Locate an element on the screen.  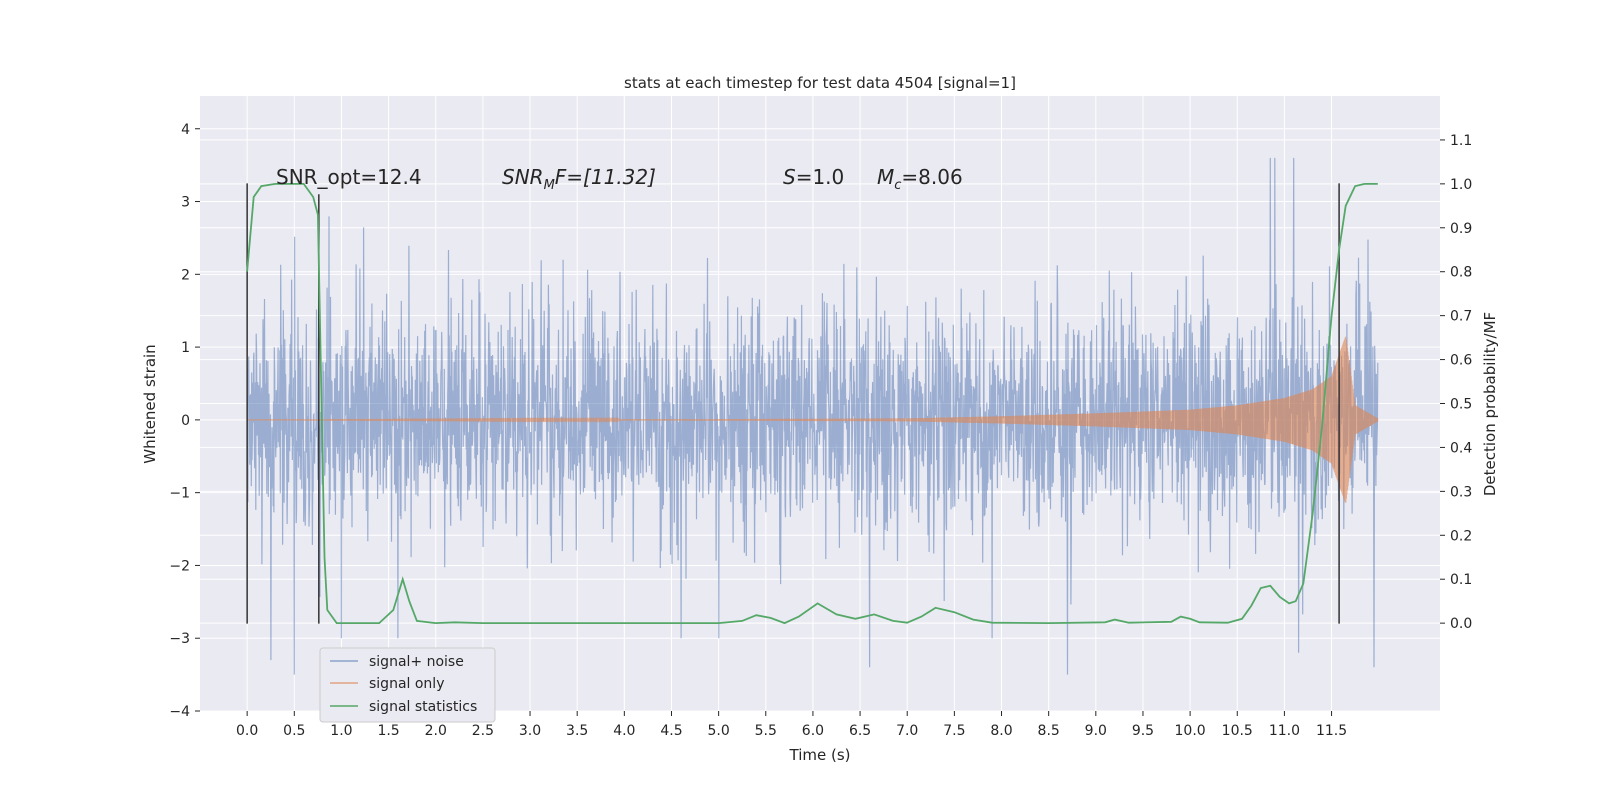
y-right-tick-label: 0.4 is located at coordinates (1461, 448).